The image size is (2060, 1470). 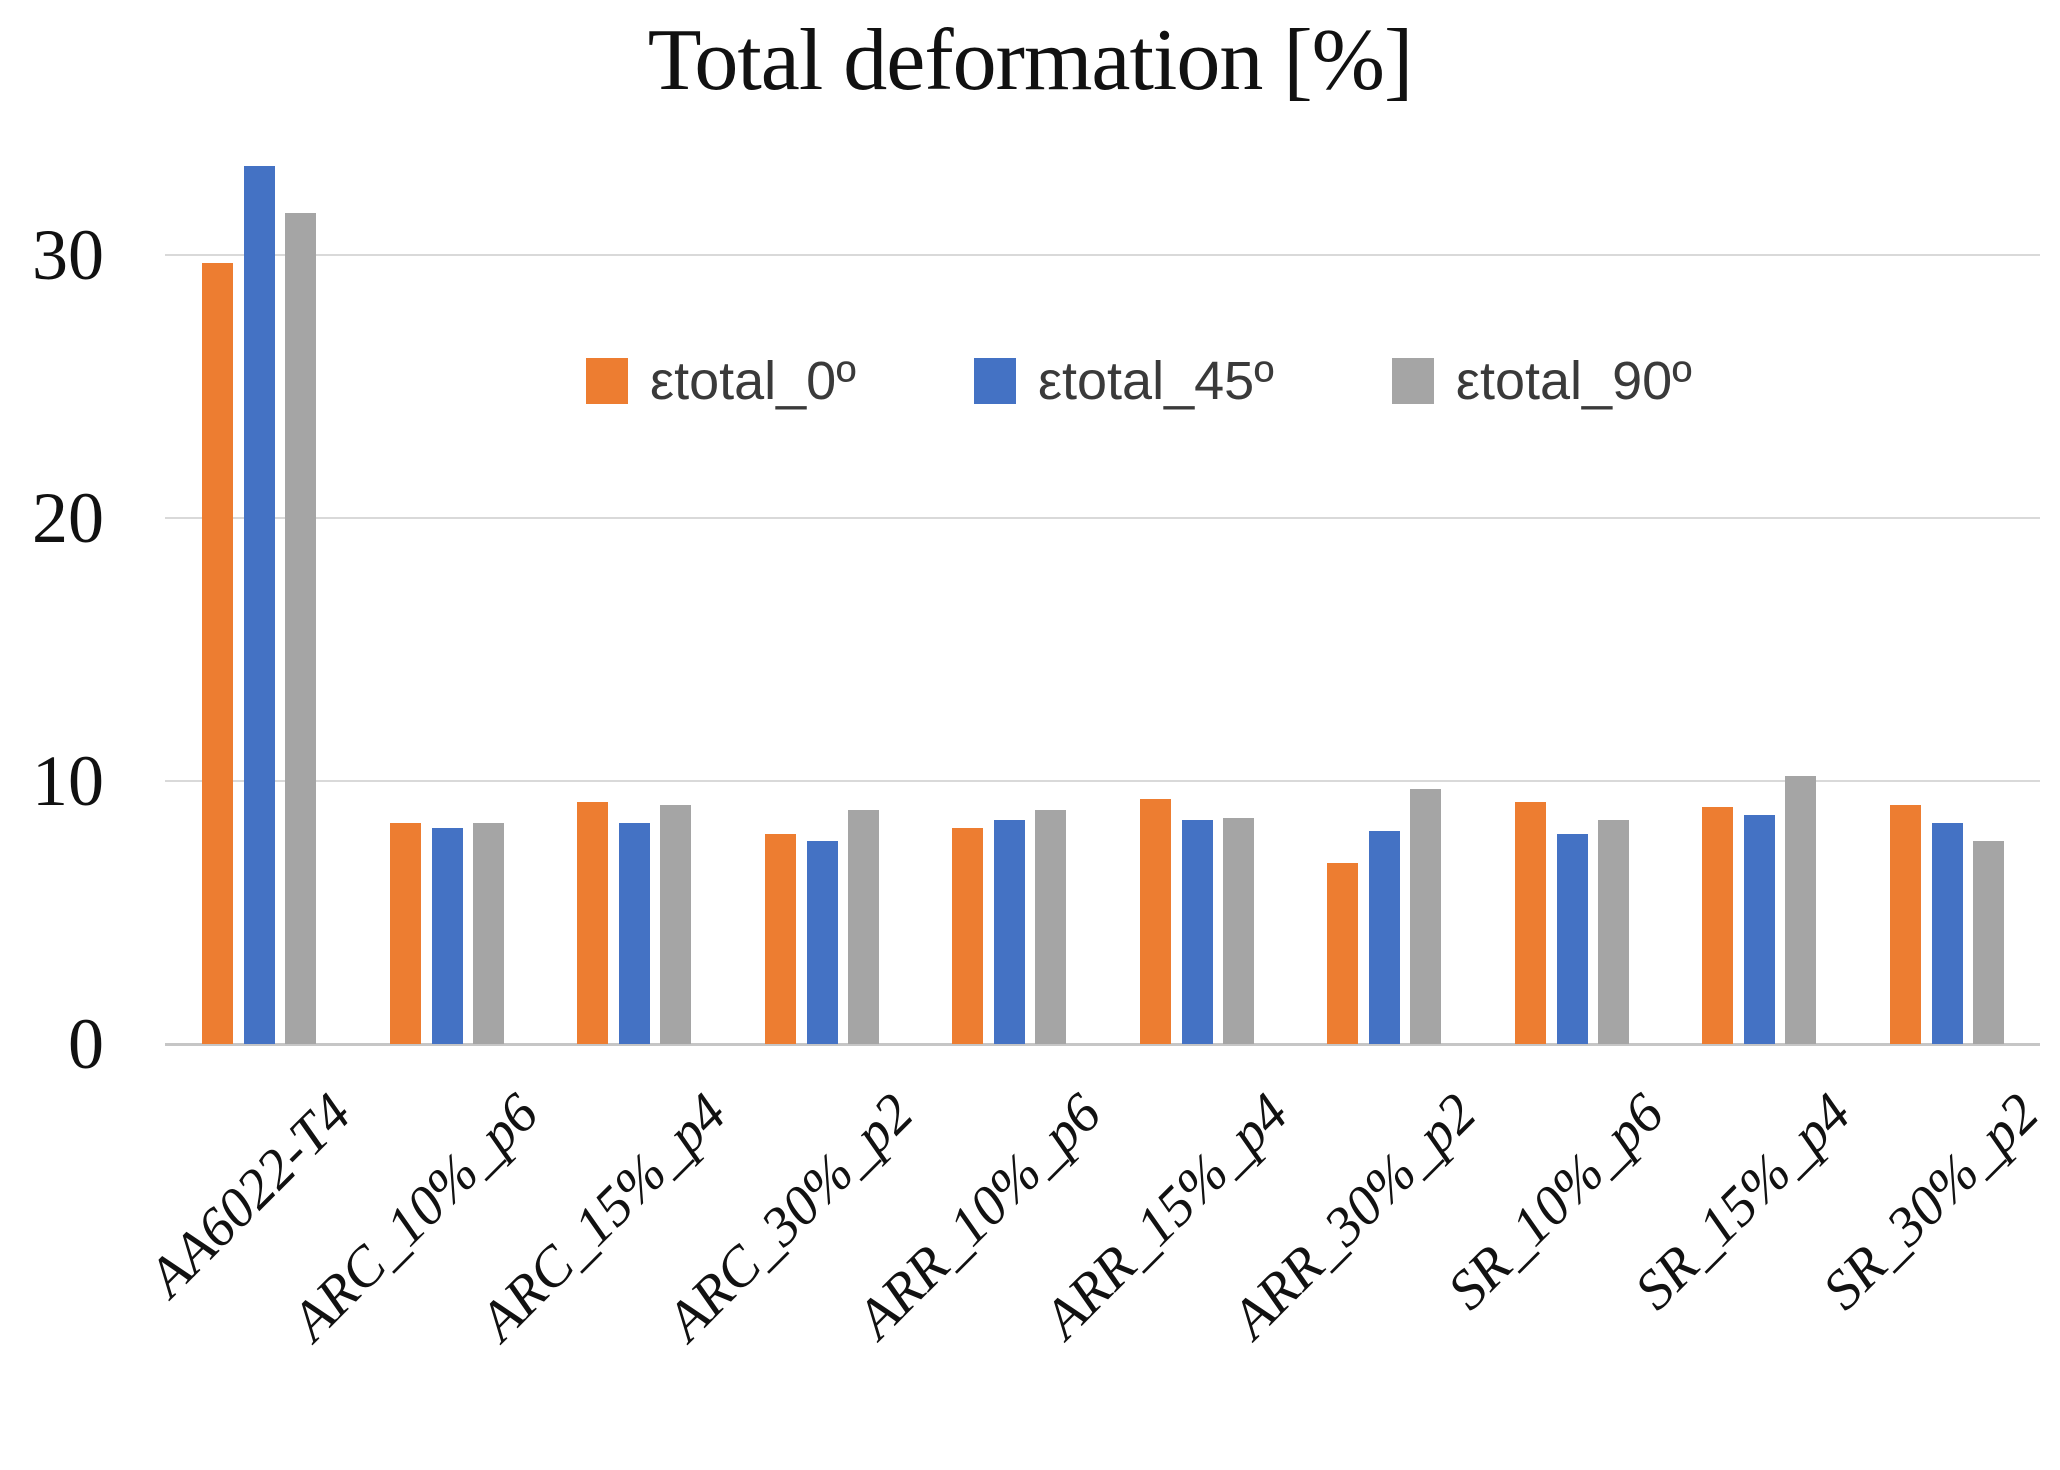 What do you see at coordinates (1155, 381) in the screenshot?
I see `legend-label: εtotal_45º` at bounding box center [1155, 381].